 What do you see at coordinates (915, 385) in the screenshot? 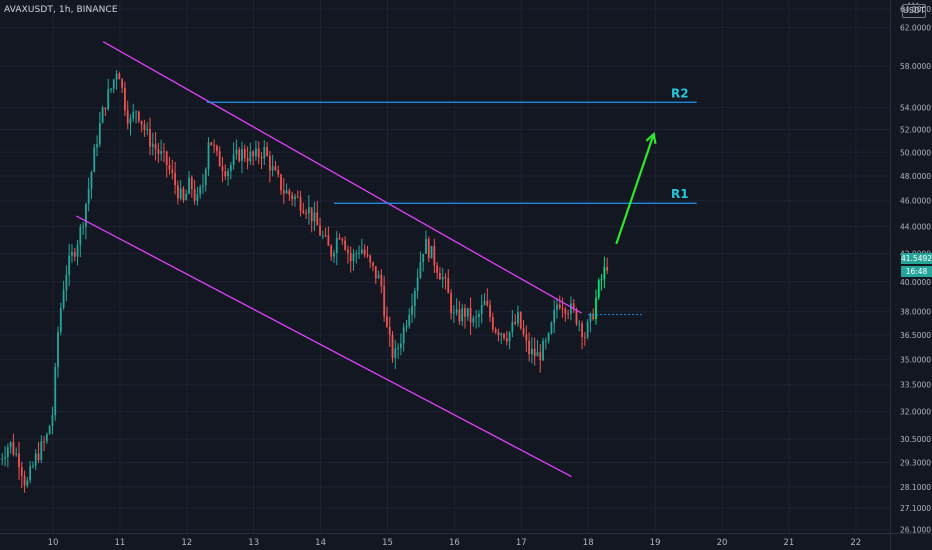
I see `y-tick-label: 33.5000` at bounding box center [915, 385].